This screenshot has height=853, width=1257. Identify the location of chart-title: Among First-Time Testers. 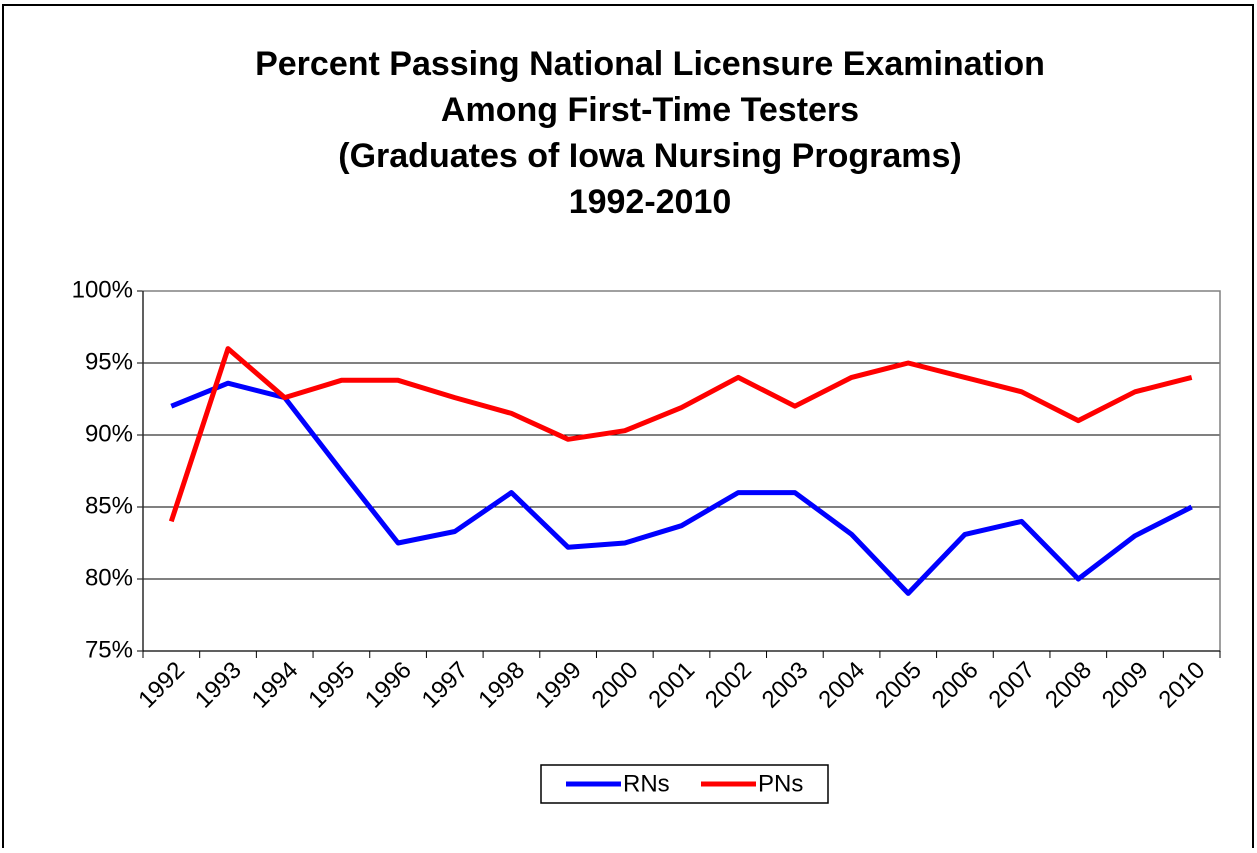
(650, 110).